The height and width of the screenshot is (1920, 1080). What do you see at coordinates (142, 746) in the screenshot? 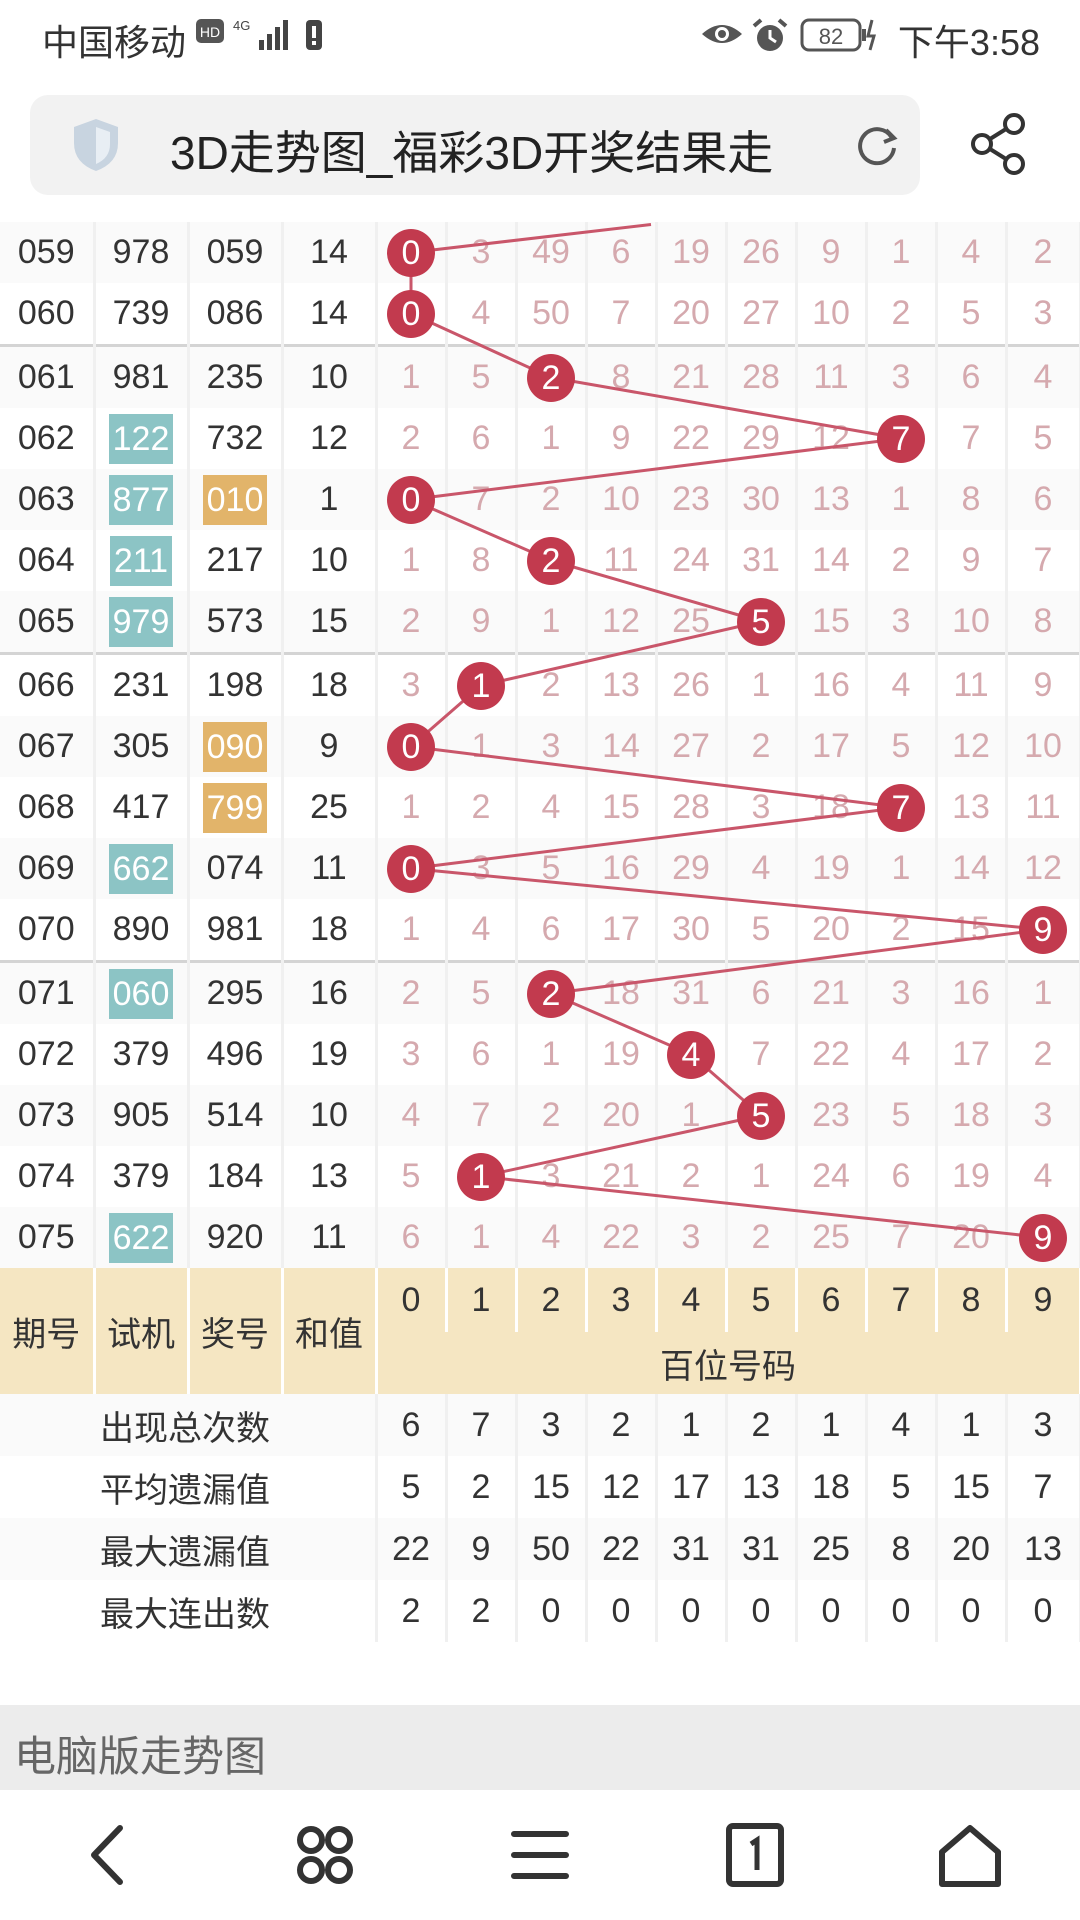
I see `trial-number: 305` at bounding box center [142, 746].